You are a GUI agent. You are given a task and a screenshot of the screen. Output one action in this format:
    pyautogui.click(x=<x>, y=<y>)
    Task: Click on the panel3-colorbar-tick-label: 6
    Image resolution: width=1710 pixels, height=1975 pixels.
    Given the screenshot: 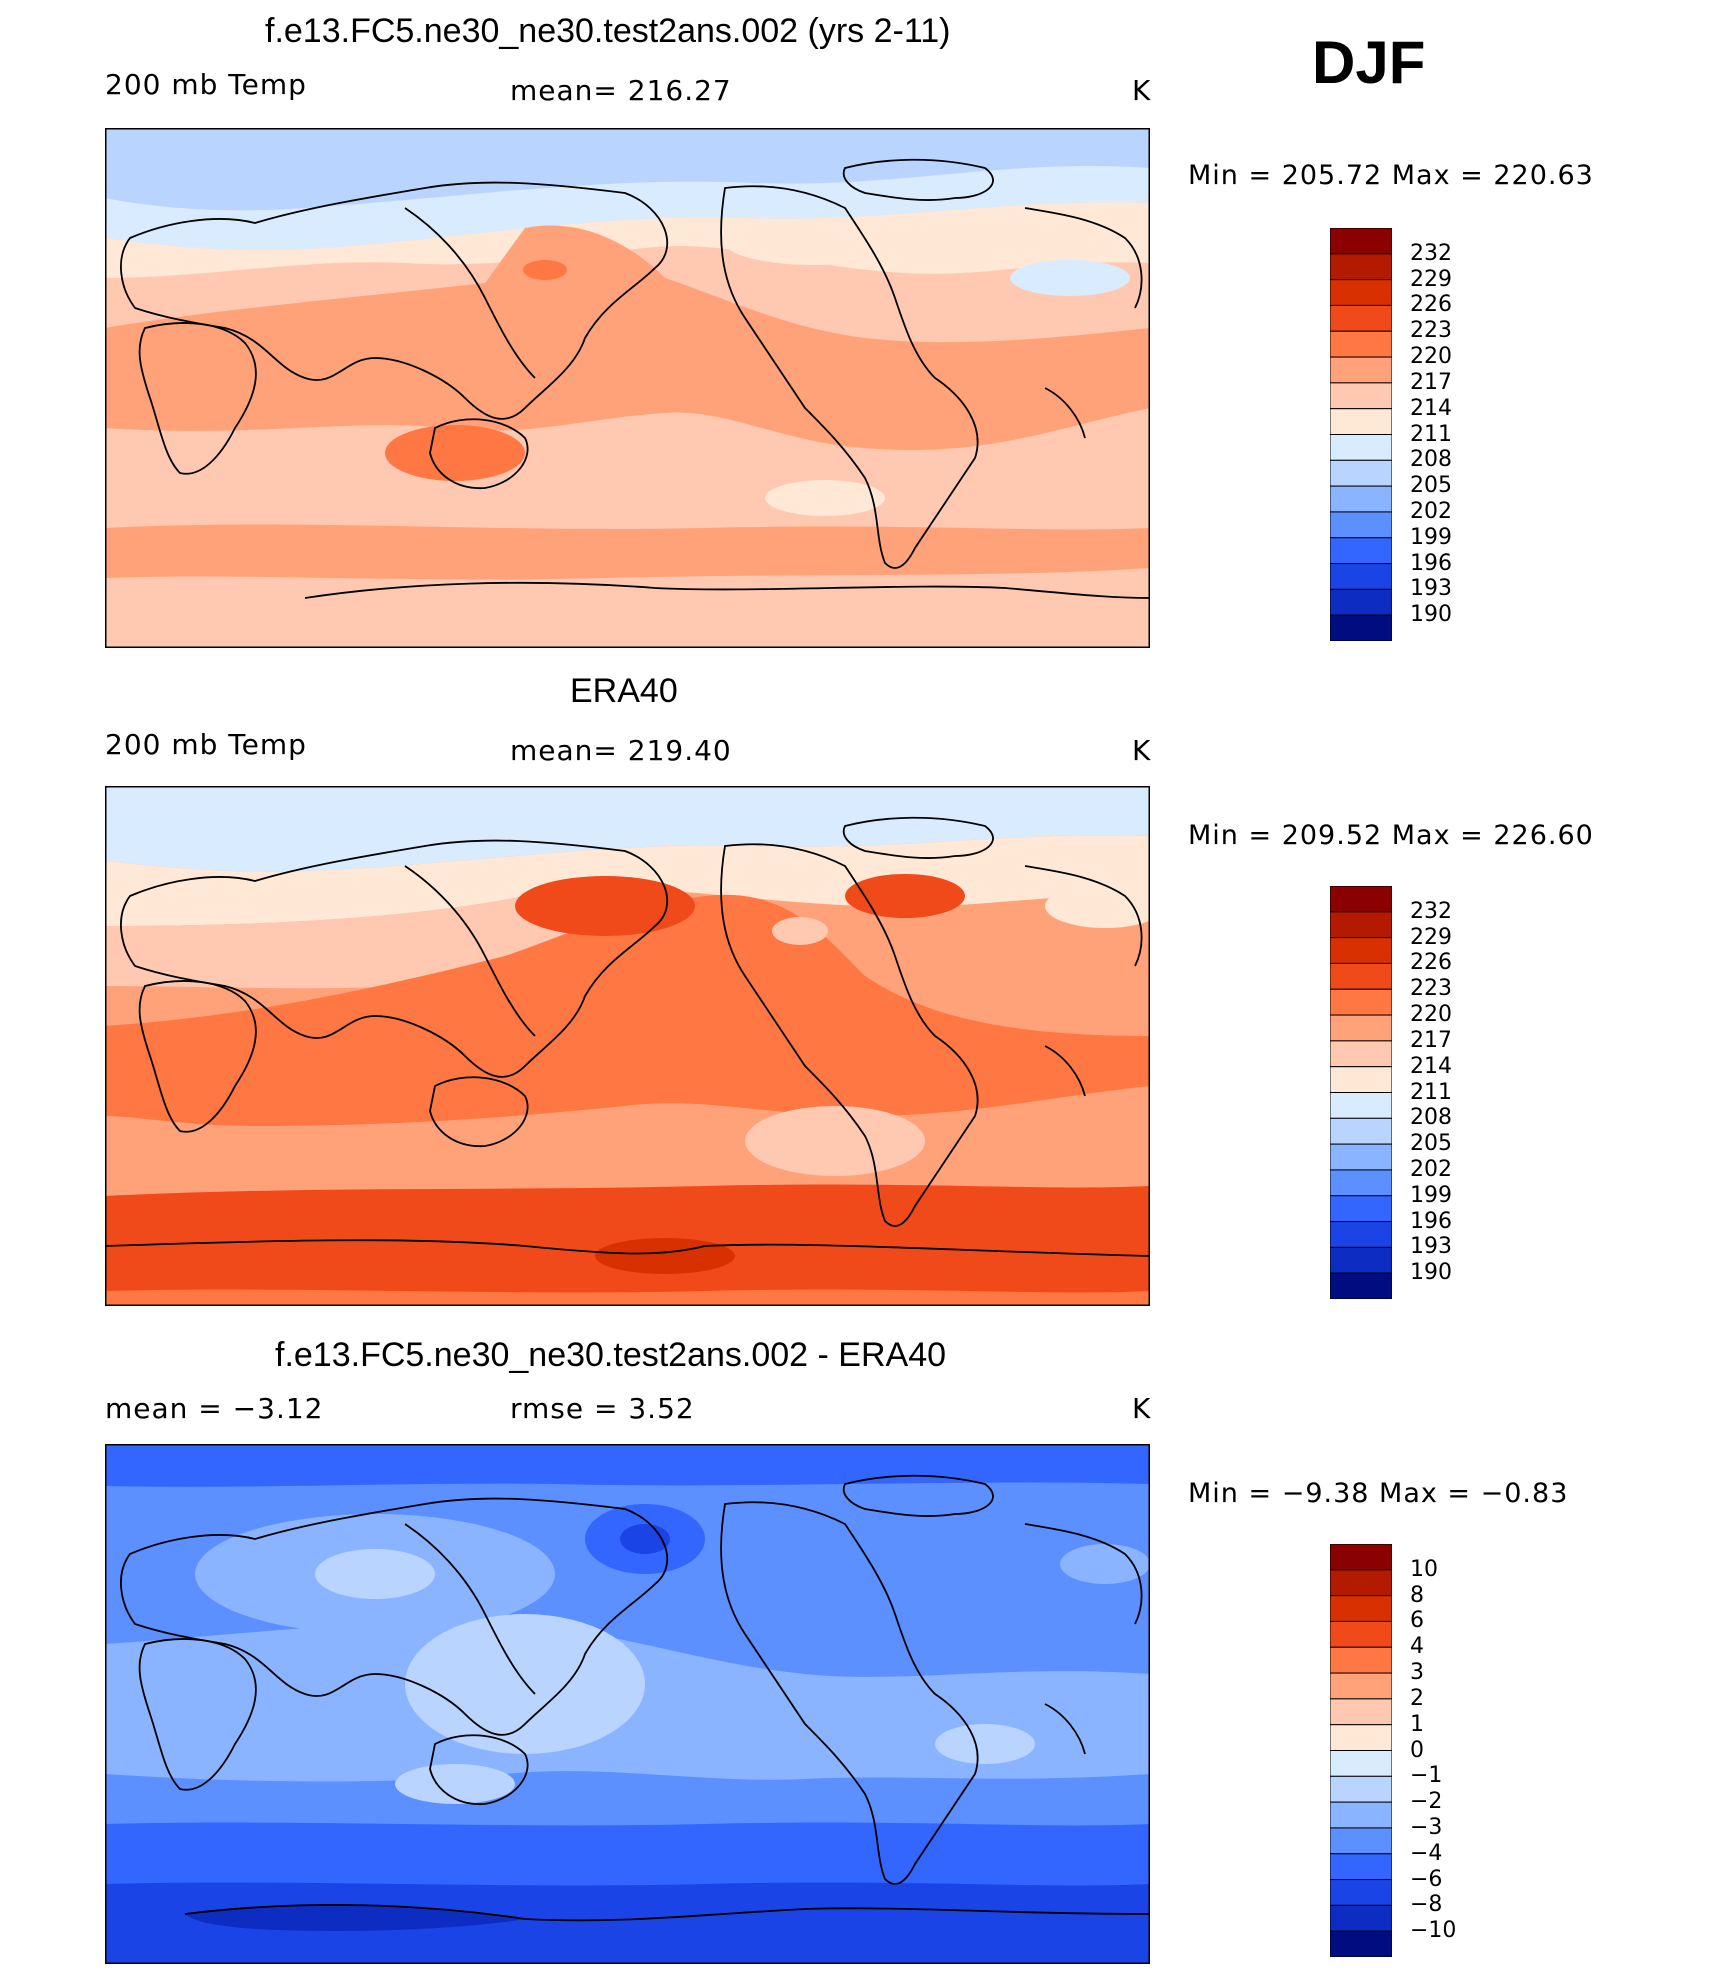 What is the action you would take?
    pyautogui.click(x=1417, y=1621)
    